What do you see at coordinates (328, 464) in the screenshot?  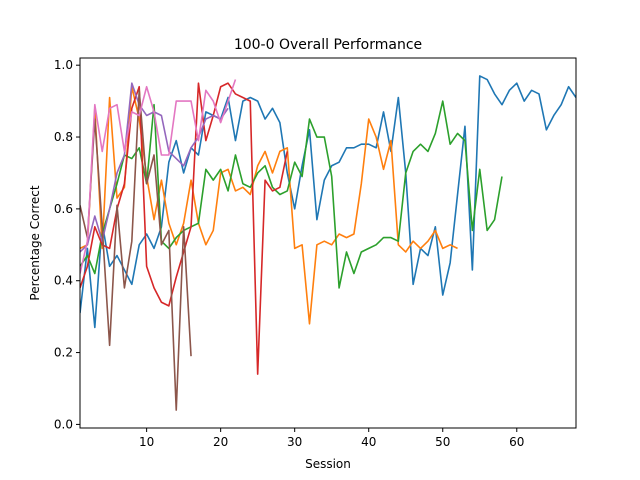 I see `x-axis-title: Session` at bounding box center [328, 464].